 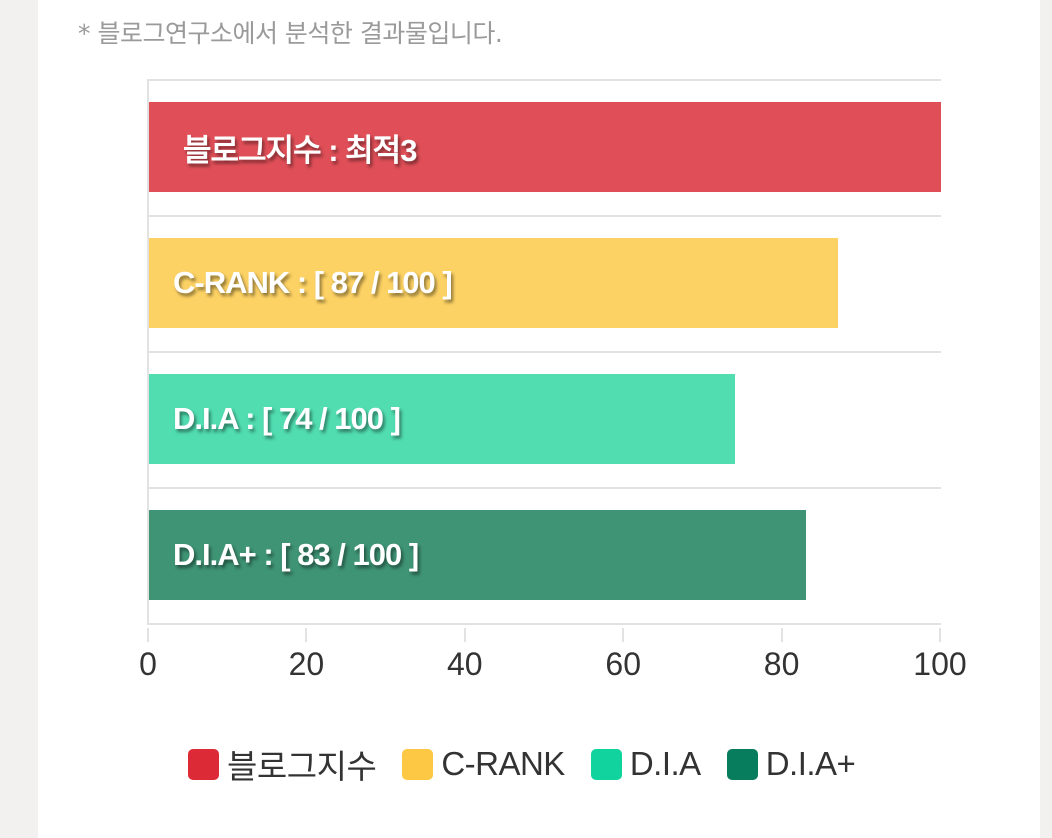 I want to click on bar-d-i-a-: D.I.A+ : [ 83 / 100 ], so click(x=477, y=555).